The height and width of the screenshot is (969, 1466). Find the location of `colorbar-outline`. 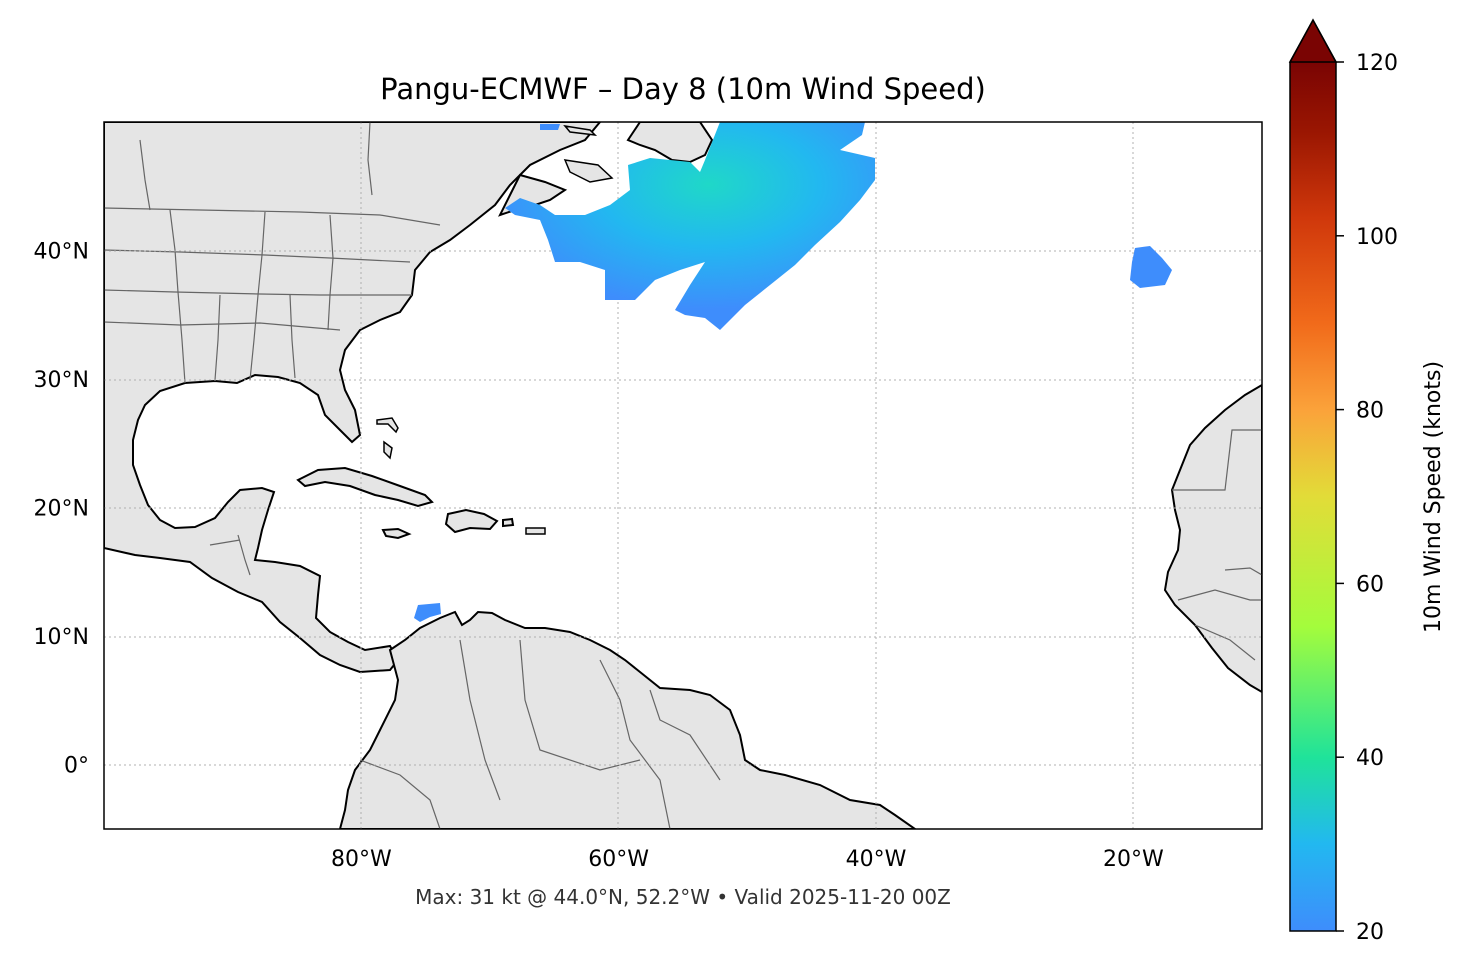

colorbar-outline is located at coordinates (1313, 475).